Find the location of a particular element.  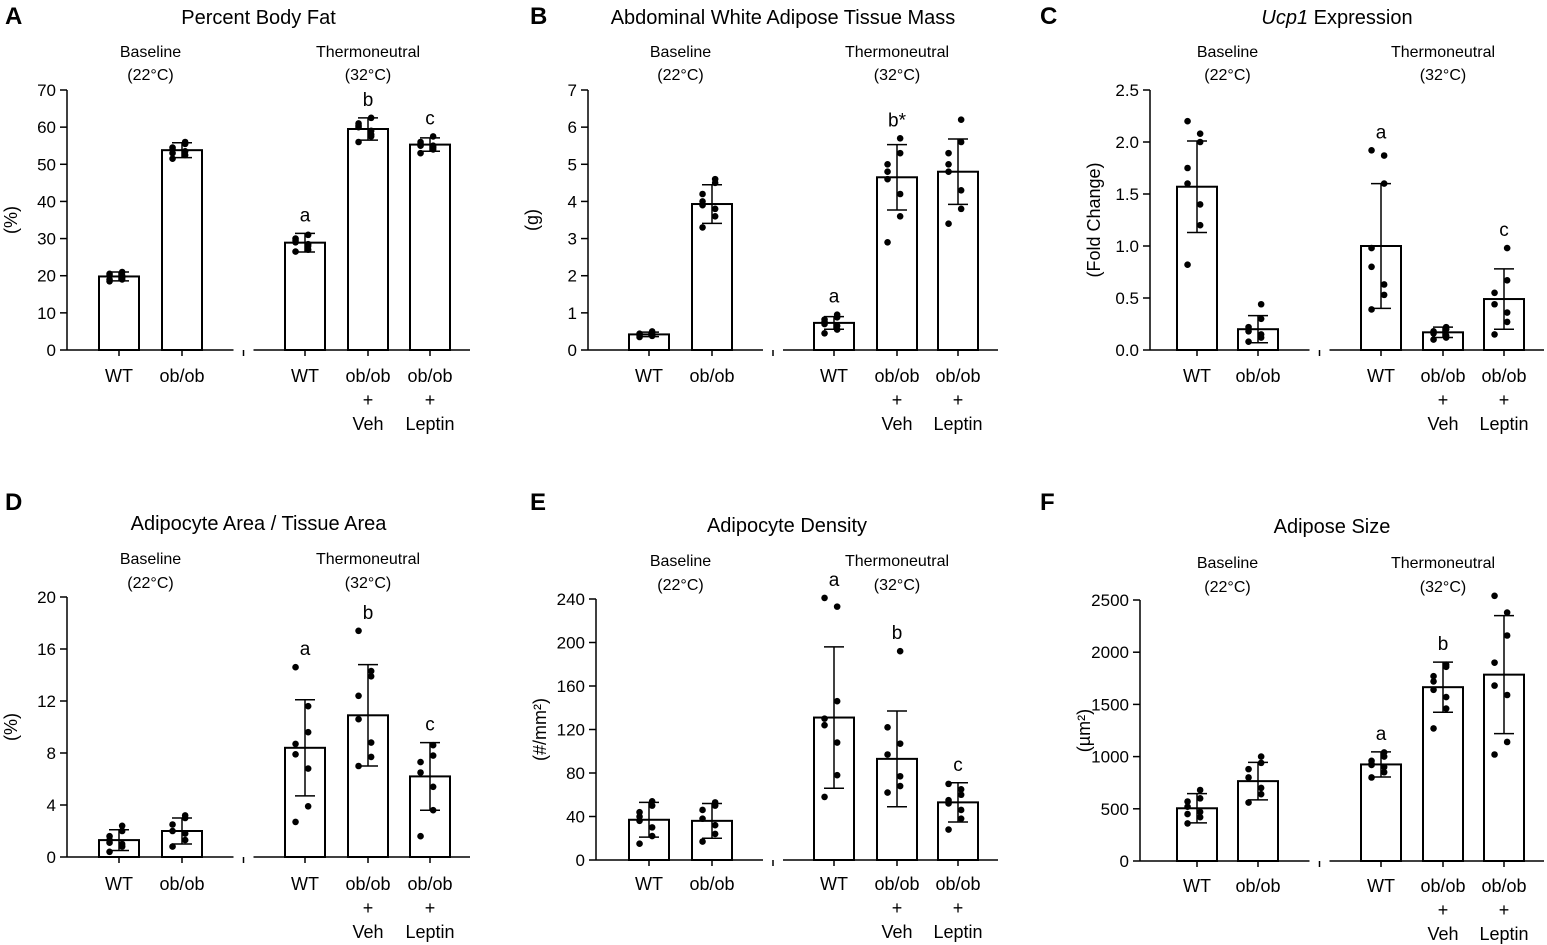

significance-label: c is located at coordinates (958, 765).